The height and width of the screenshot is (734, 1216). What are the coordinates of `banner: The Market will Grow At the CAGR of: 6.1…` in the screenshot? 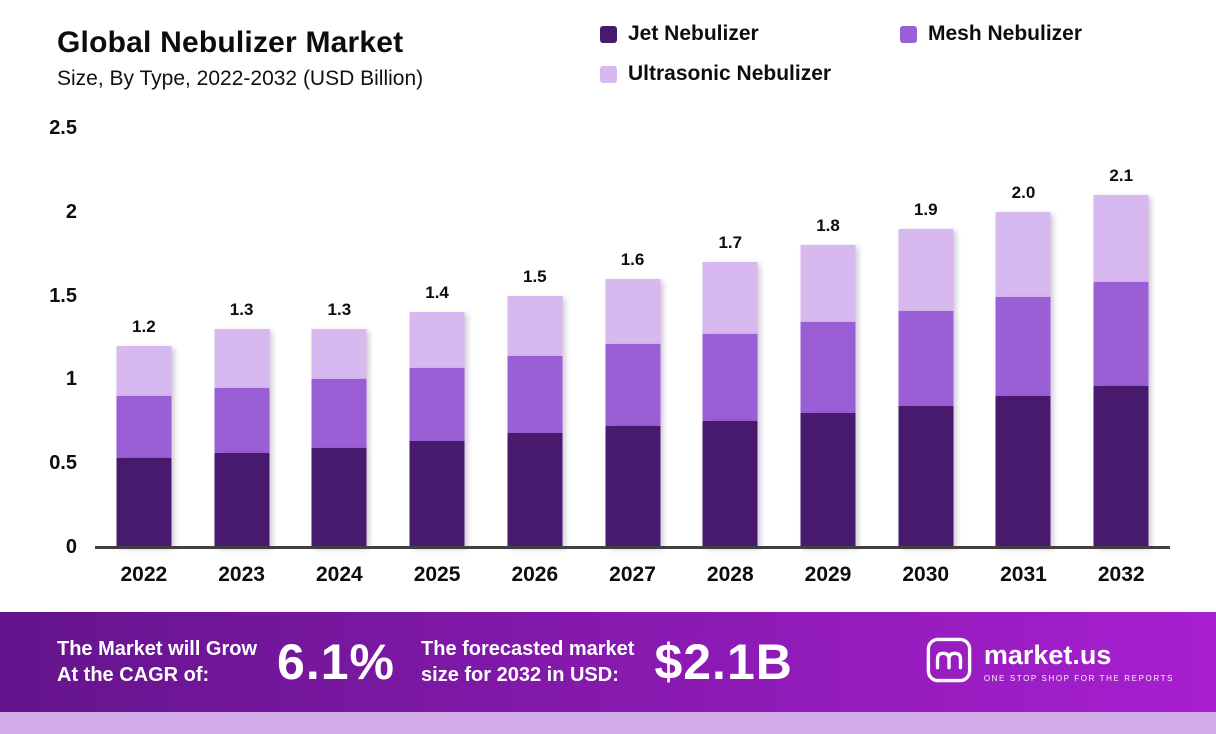 It's located at (608, 662).